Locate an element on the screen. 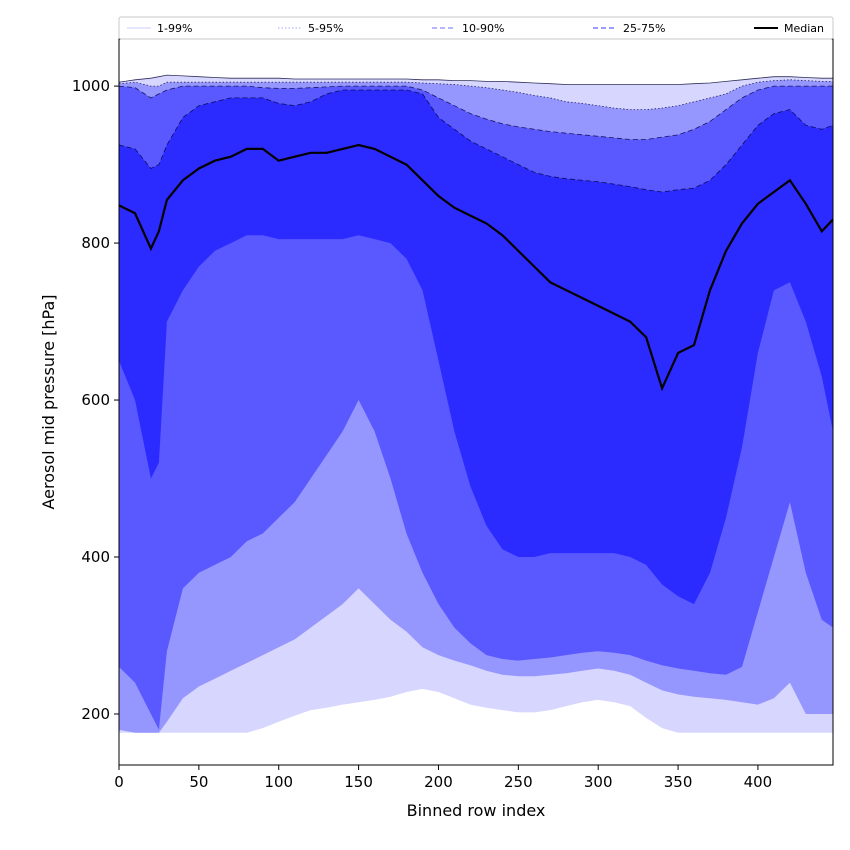 This screenshot has width=850, height=850. x-tick-label: 200 is located at coordinates (438, 782).